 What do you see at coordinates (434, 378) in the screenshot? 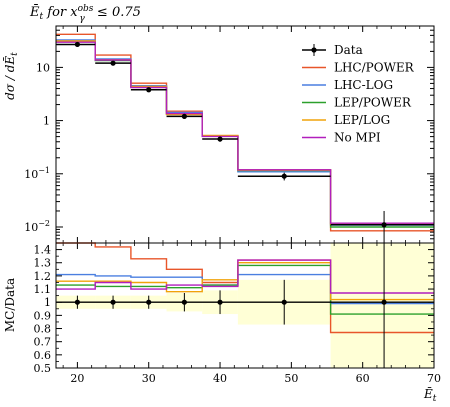
I see `x-tick-label: 70` at bounding box center [434, 378].